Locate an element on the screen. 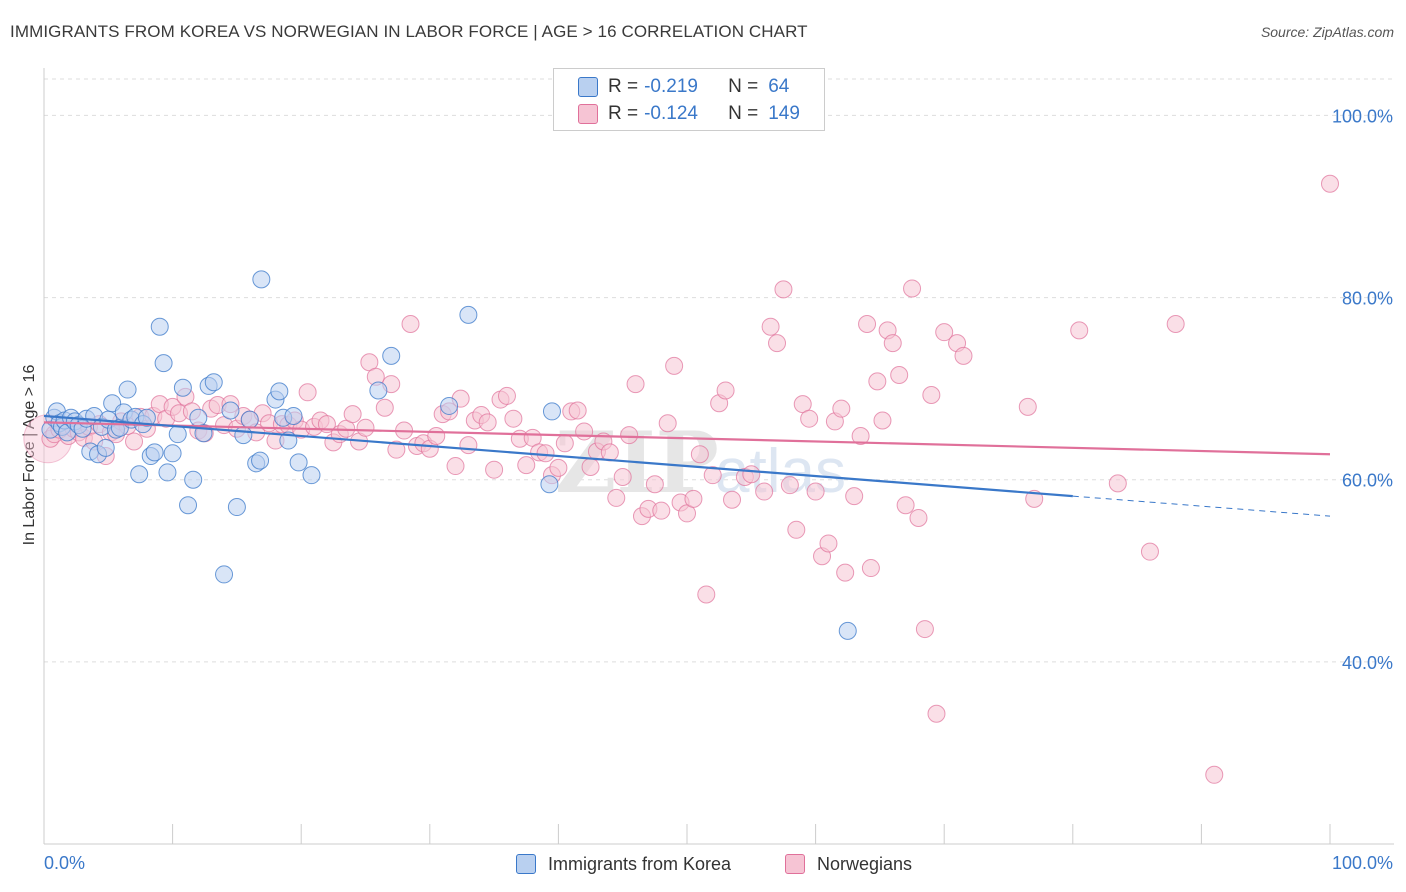  legend-n-value: 149 is located at coordinates (784, 113).